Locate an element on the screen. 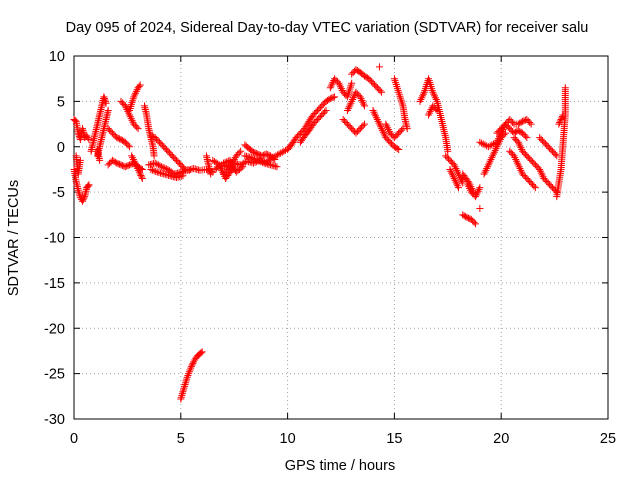 The image size is (640, 480). y-tick-label: 5 is located at coordinates (61, 102).